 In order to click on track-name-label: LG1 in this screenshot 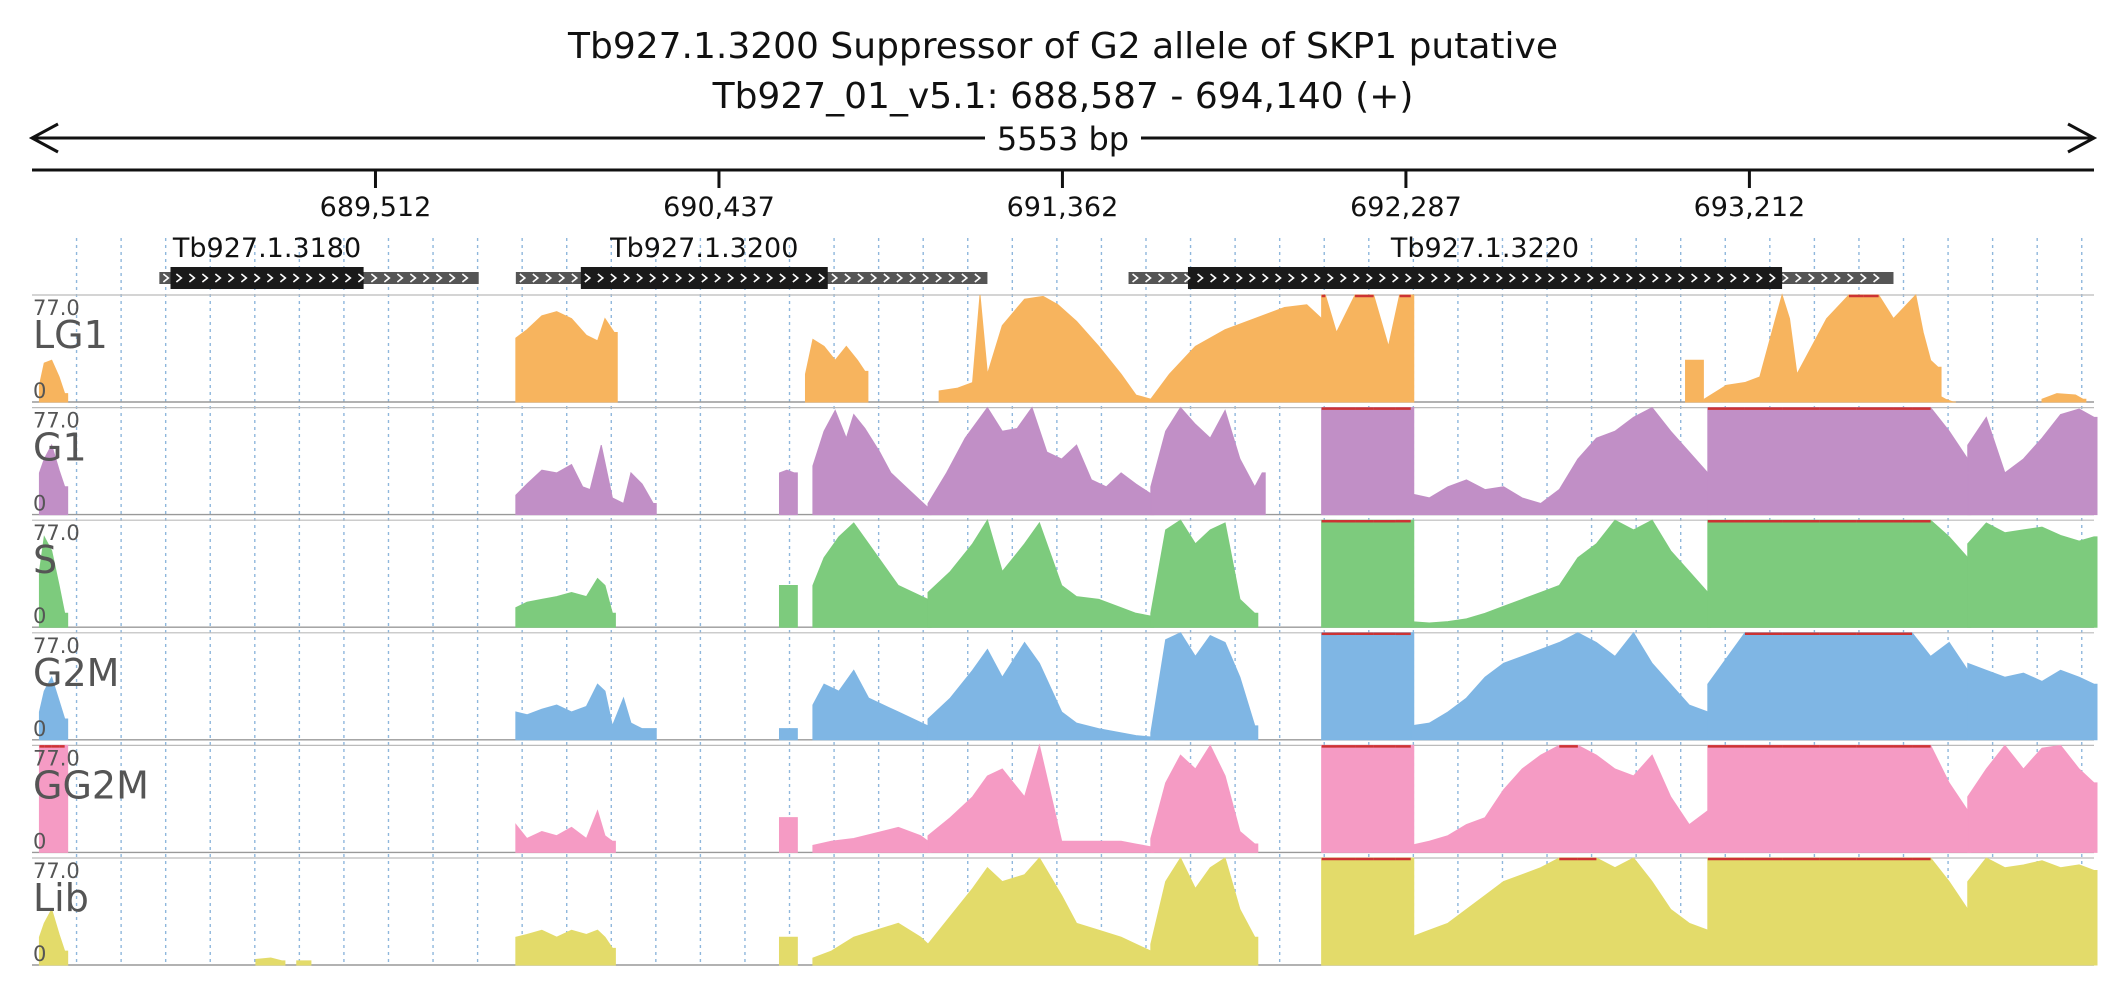, I will do `click(70, 335)`.